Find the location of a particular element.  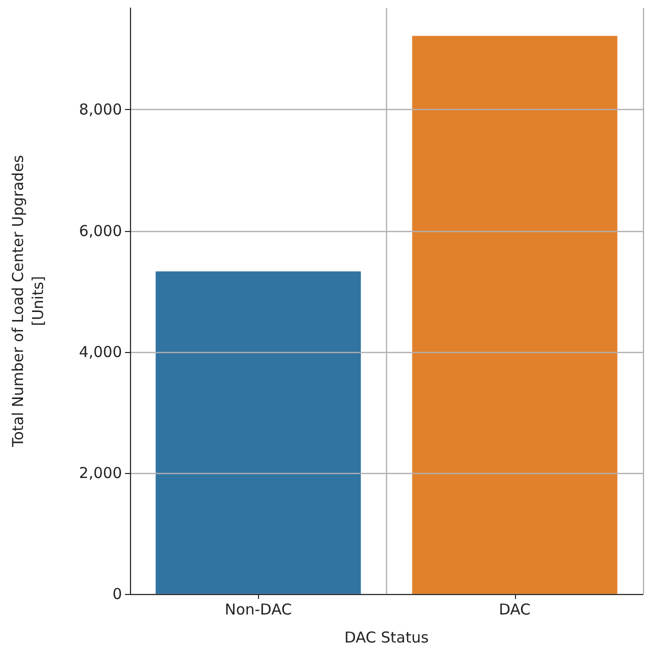

y-tick-label: 6,000 is located at coordinates (100, 231).